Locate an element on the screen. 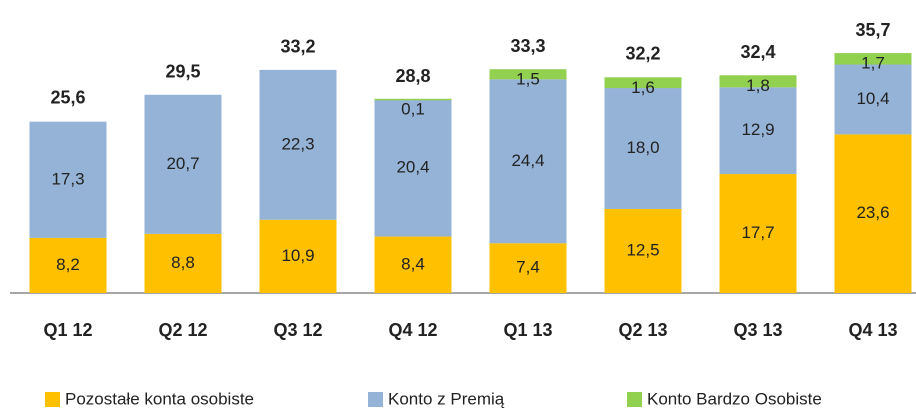 This screenshot has height=411, width=916. total-label: 33,3 is located at coordinates (527, 46).